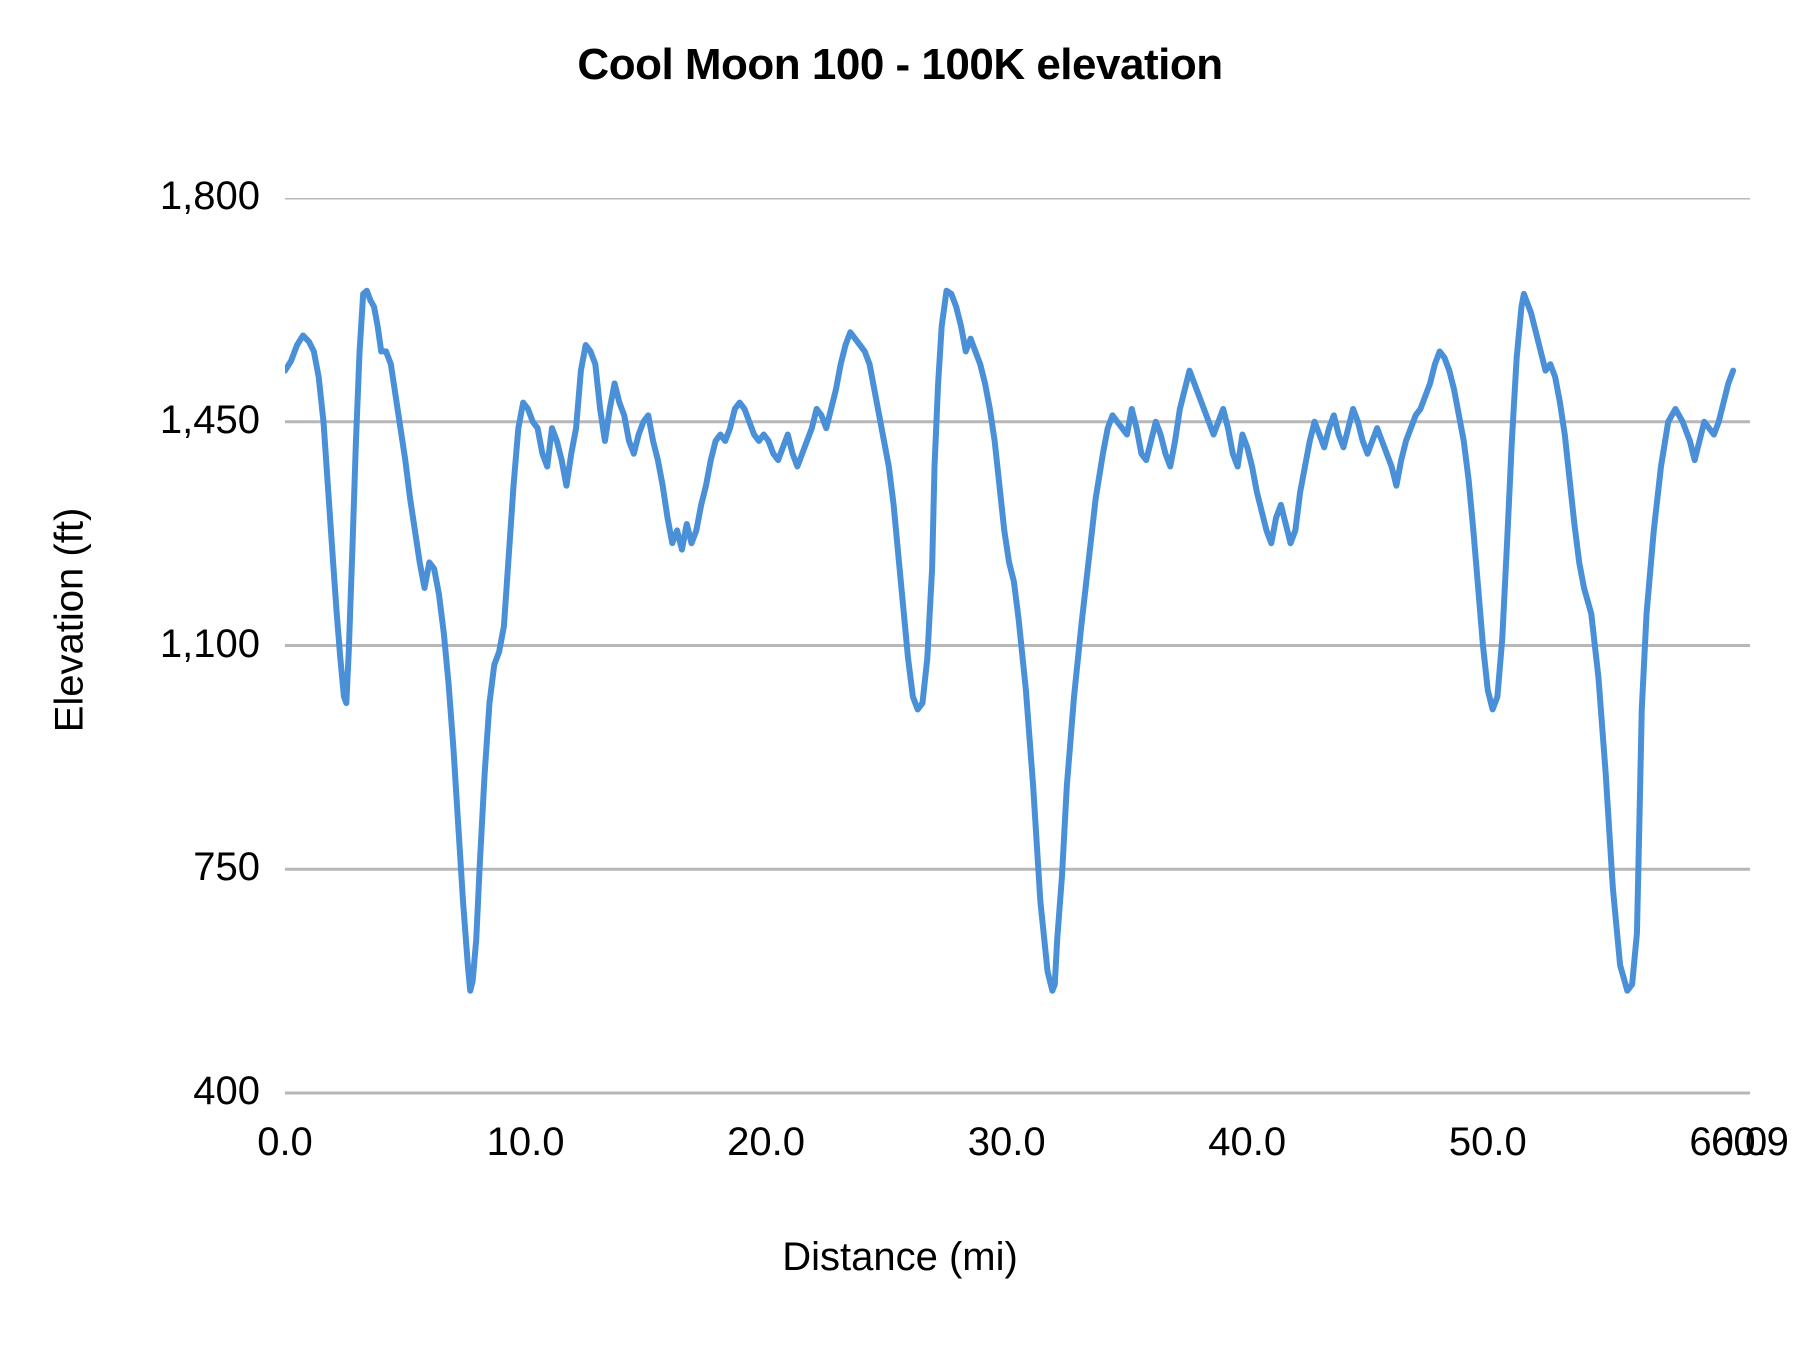 Image resolution: width=1800 pixels, height=1350 pixels. I want to click on chart-title: Cool Moon 100 - 100K elevation, so click(900, 64).